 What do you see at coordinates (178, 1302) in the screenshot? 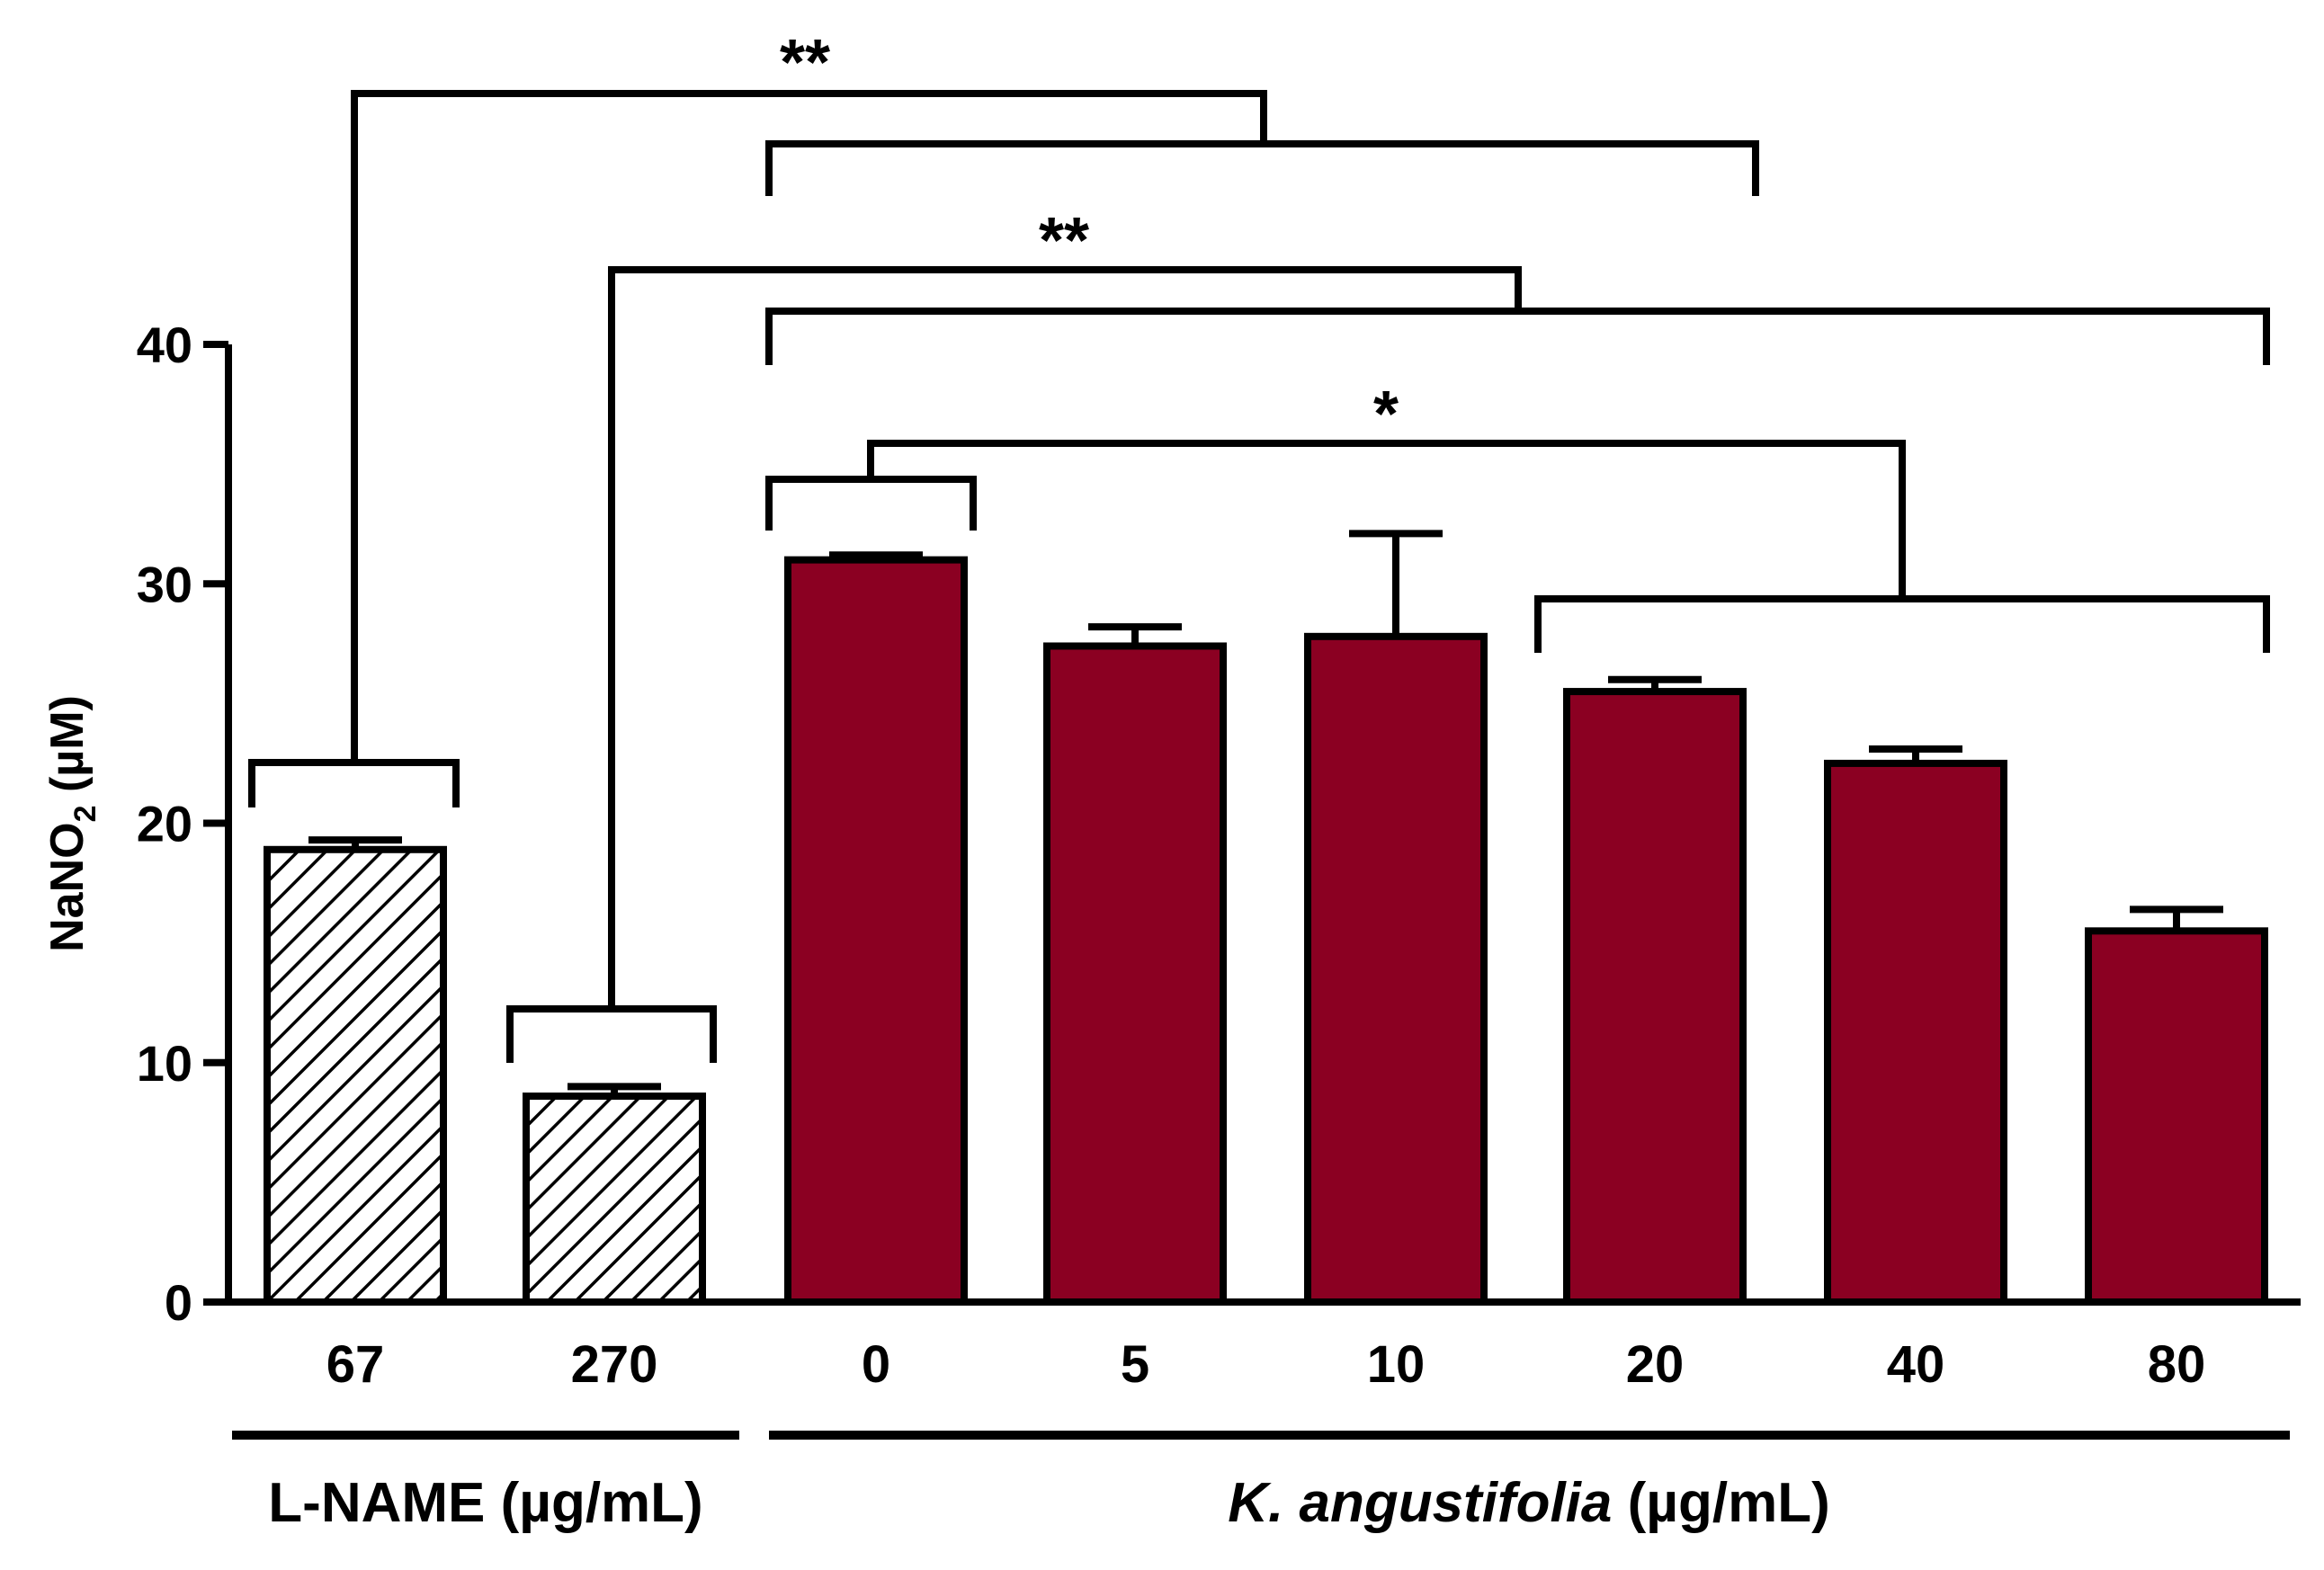
I see `y-tick-label: 0` at bounding box center [178, 1302].